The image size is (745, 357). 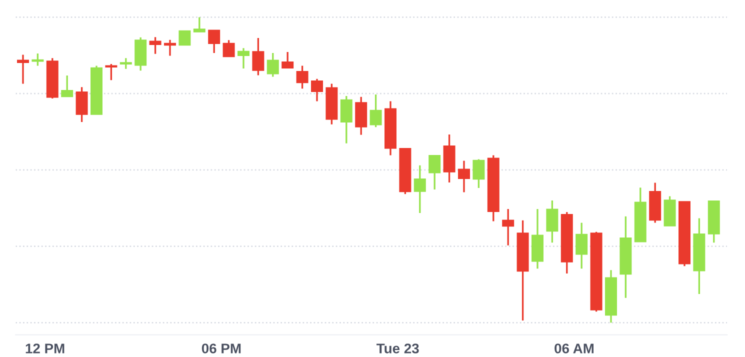 I want to click on x-tick-label: 12 PM, so click(x=45, y=349).